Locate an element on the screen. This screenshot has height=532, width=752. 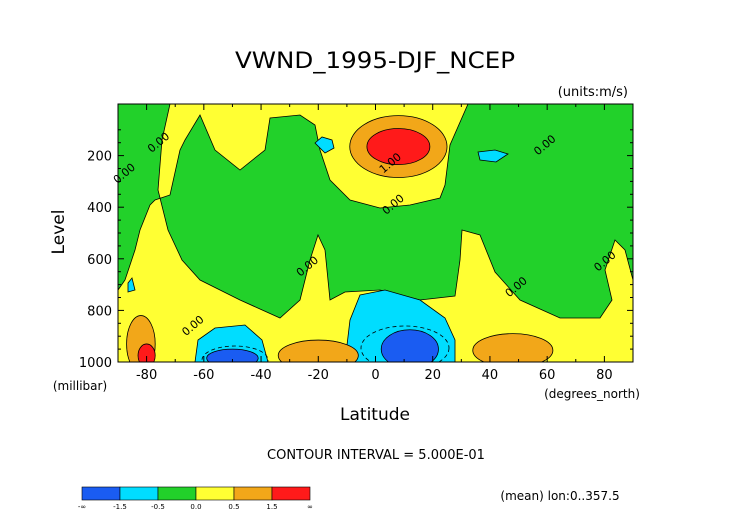
x-tick-label: -40 is located at coordinates (260, 375).